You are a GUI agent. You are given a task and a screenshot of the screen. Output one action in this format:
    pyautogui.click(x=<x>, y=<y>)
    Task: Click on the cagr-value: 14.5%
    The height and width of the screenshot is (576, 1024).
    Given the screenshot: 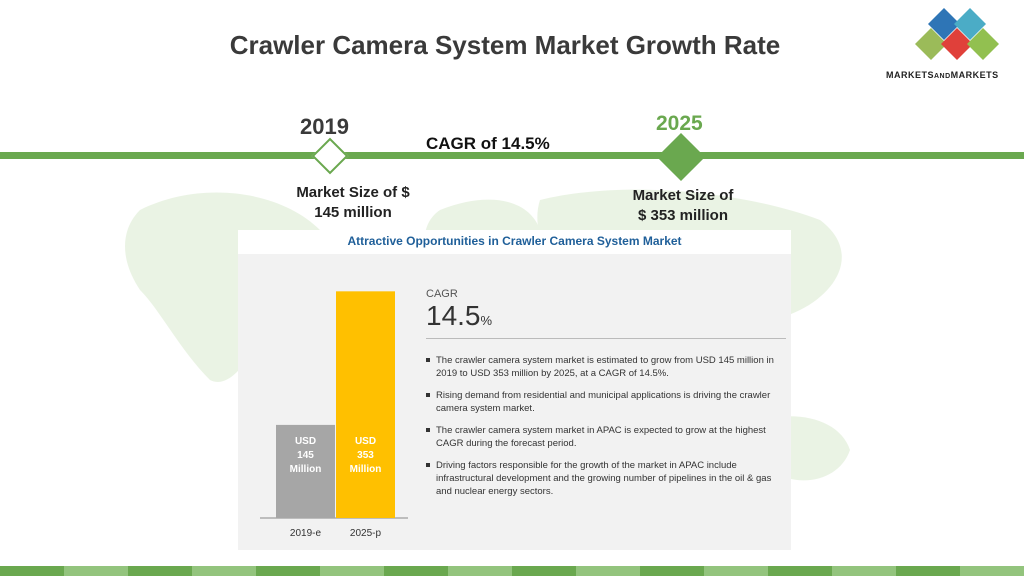 What is the action you would take?
    pyautogui.click(x=459, y=315)
    